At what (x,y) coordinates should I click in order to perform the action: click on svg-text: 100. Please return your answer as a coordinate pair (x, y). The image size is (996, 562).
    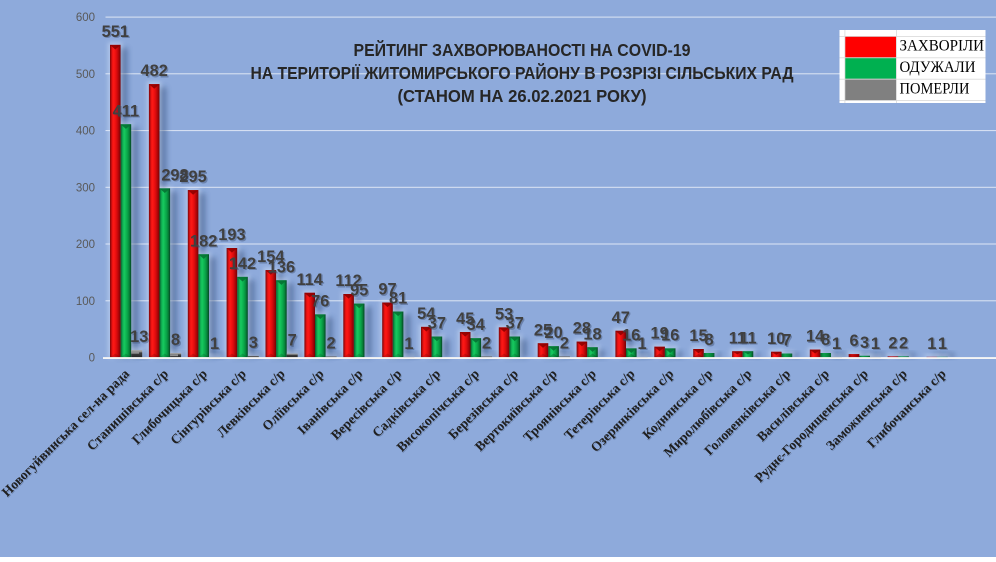
    Looking at the image, I should click on (85, 302).